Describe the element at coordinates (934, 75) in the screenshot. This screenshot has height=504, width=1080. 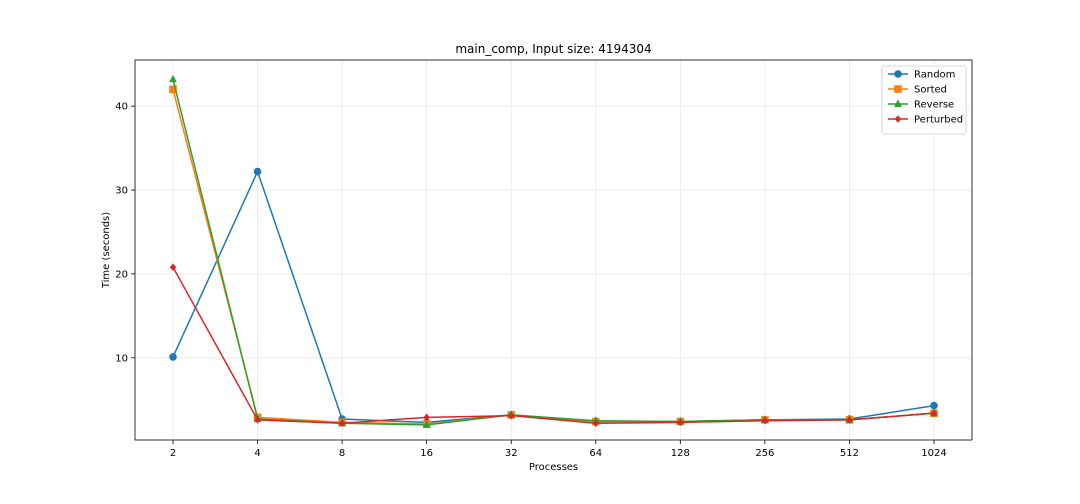
I see `legend-label: Random` at that location.